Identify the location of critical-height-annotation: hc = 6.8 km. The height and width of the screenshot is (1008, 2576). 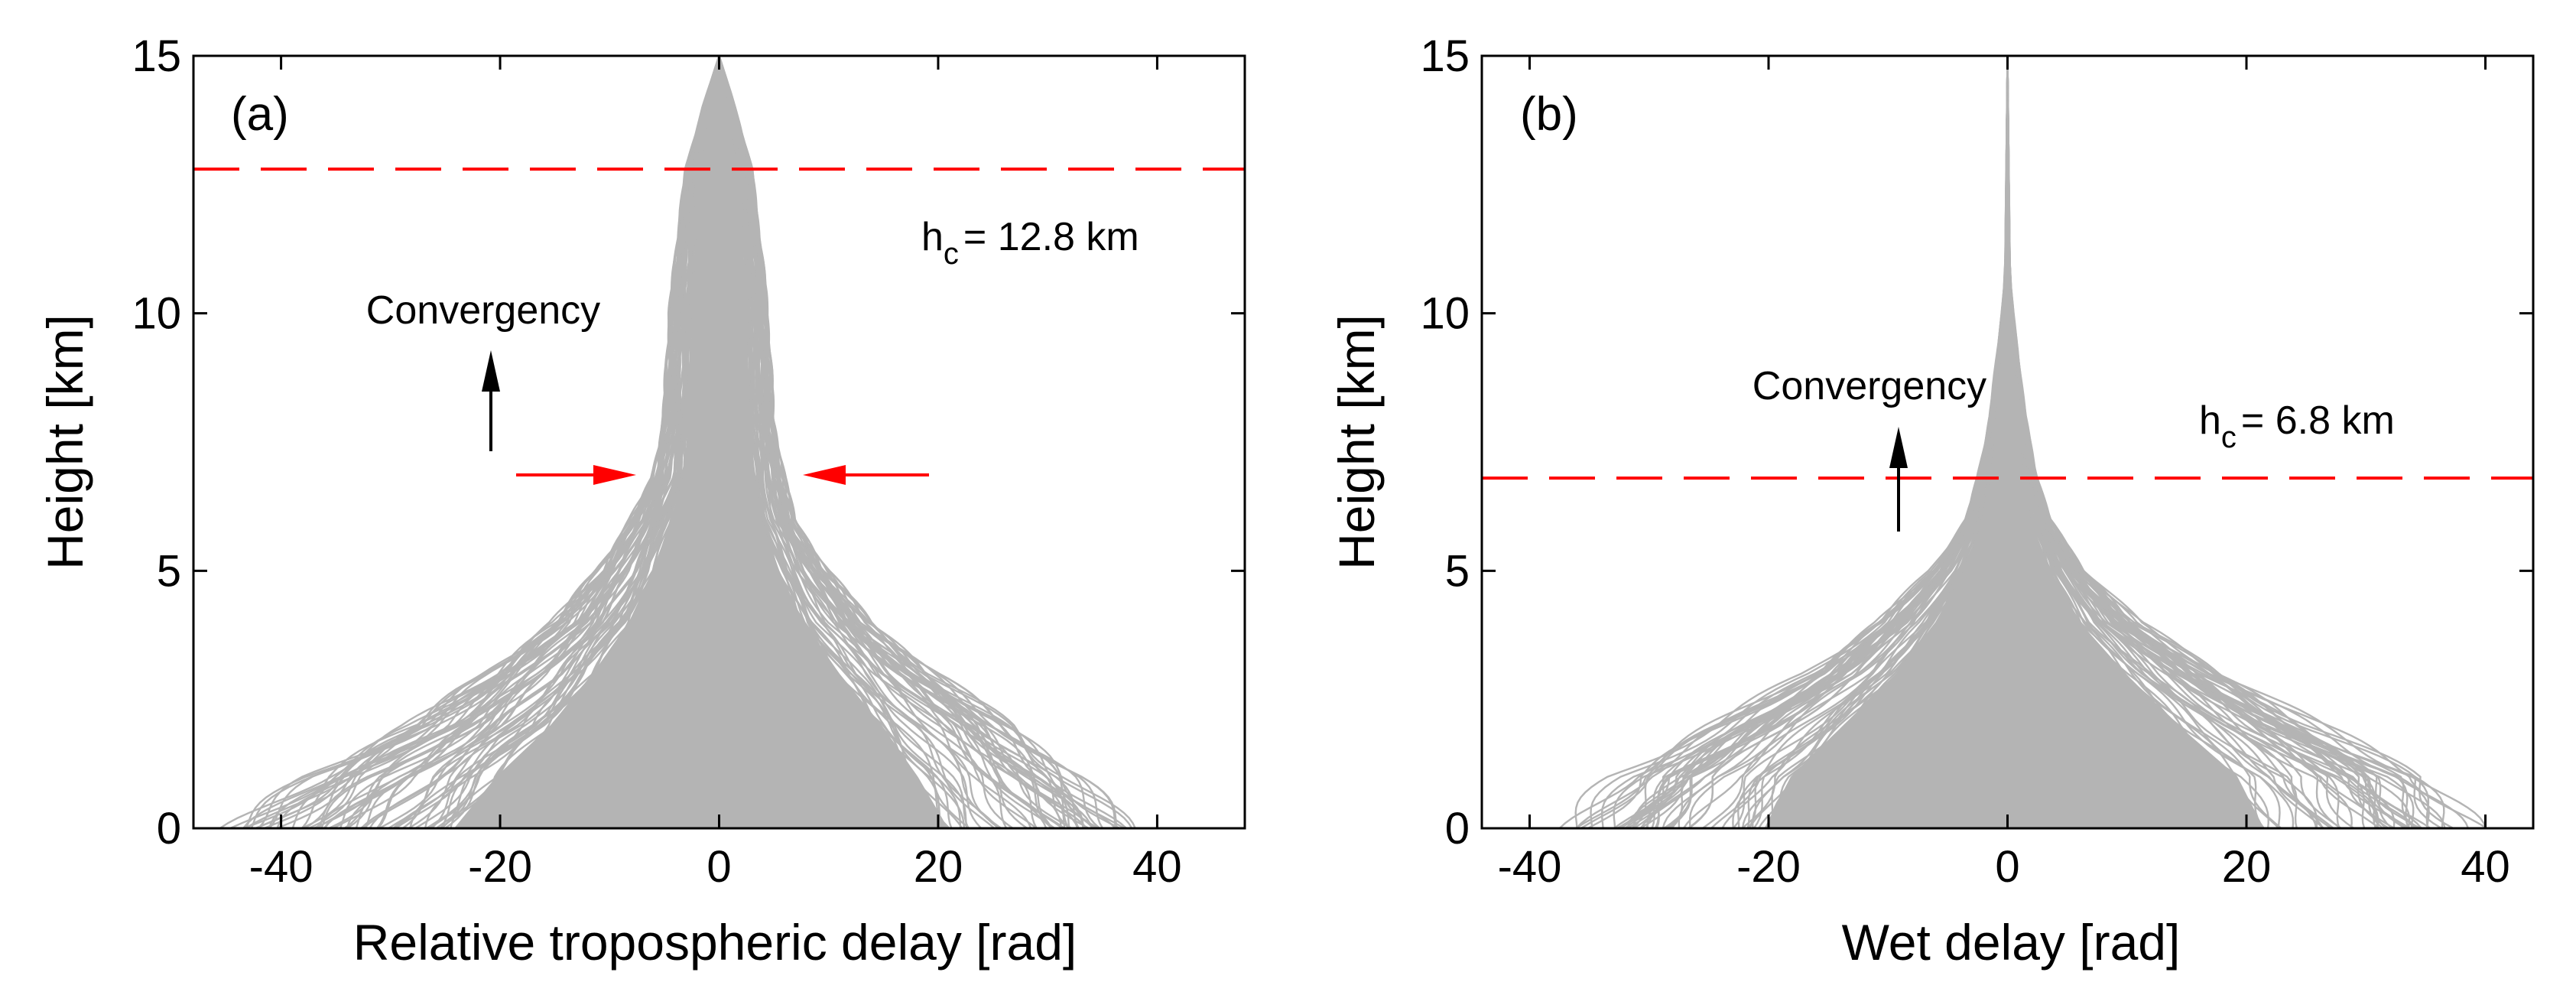
(2297, 426).